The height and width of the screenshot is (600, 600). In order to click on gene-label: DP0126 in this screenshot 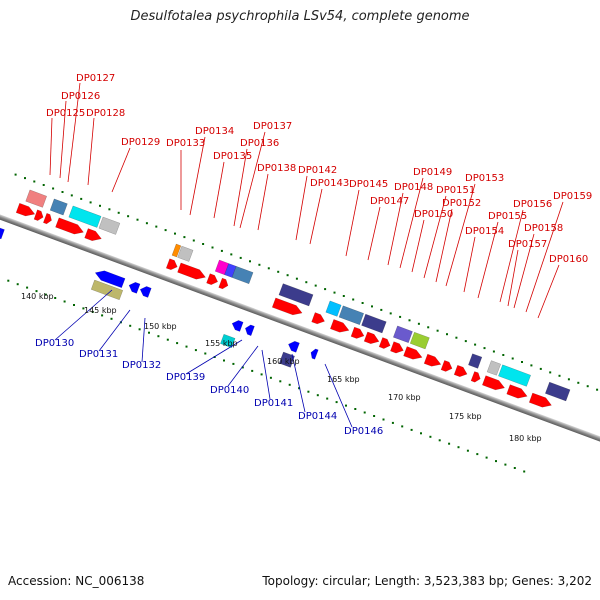, I will do `click(80, 96)`.